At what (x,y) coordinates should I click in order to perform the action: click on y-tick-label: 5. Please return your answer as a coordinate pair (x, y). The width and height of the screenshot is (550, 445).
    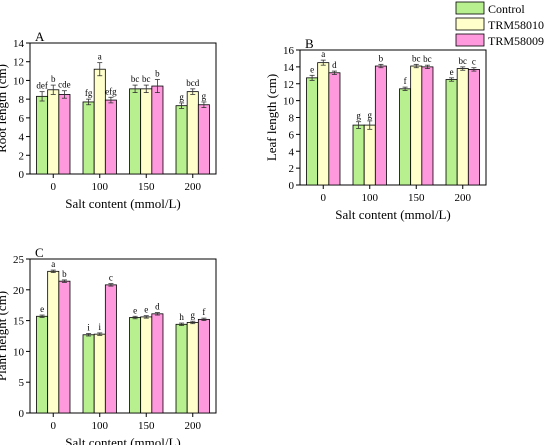
    Looking at the image, I should click on (22, 383).